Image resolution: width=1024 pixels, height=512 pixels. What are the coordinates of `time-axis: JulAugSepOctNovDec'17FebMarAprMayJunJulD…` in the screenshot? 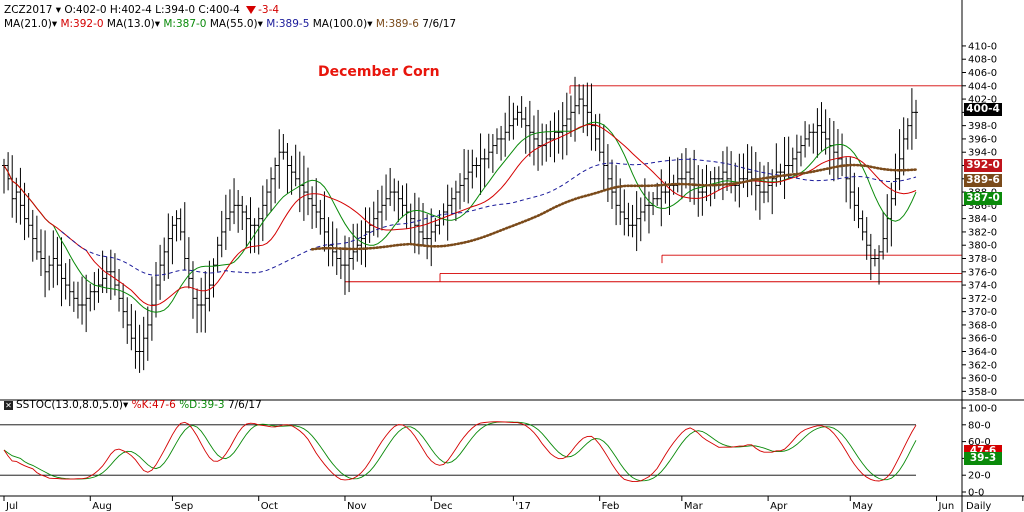 It's located at (513, 504).